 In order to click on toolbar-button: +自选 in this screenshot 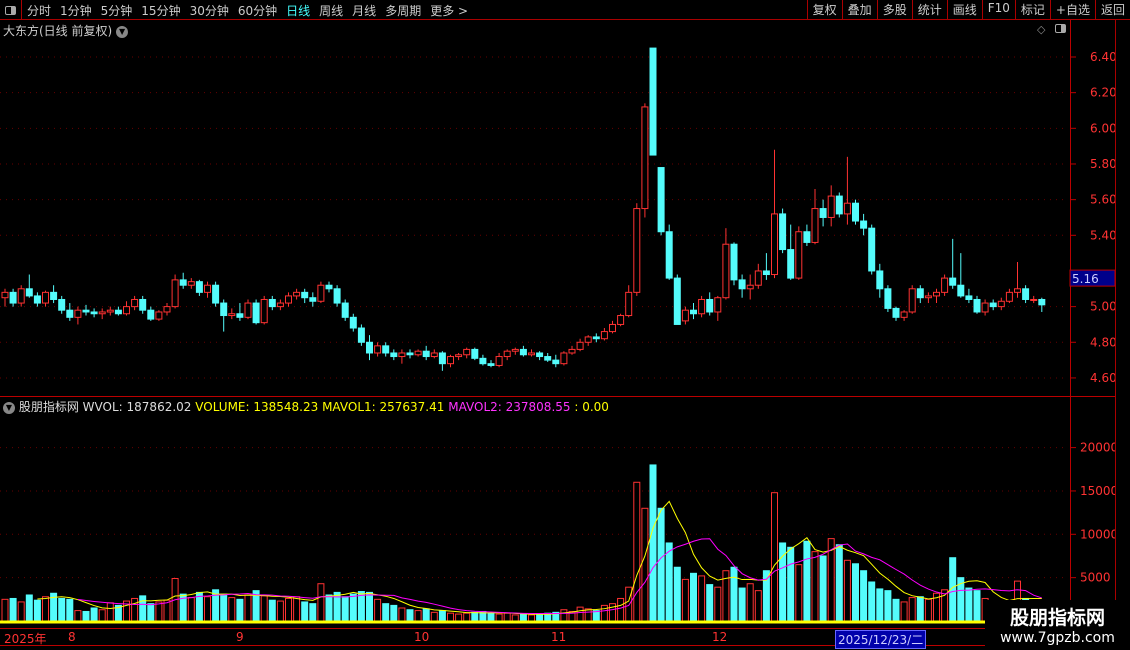, I will do `click(1072, 10)`.